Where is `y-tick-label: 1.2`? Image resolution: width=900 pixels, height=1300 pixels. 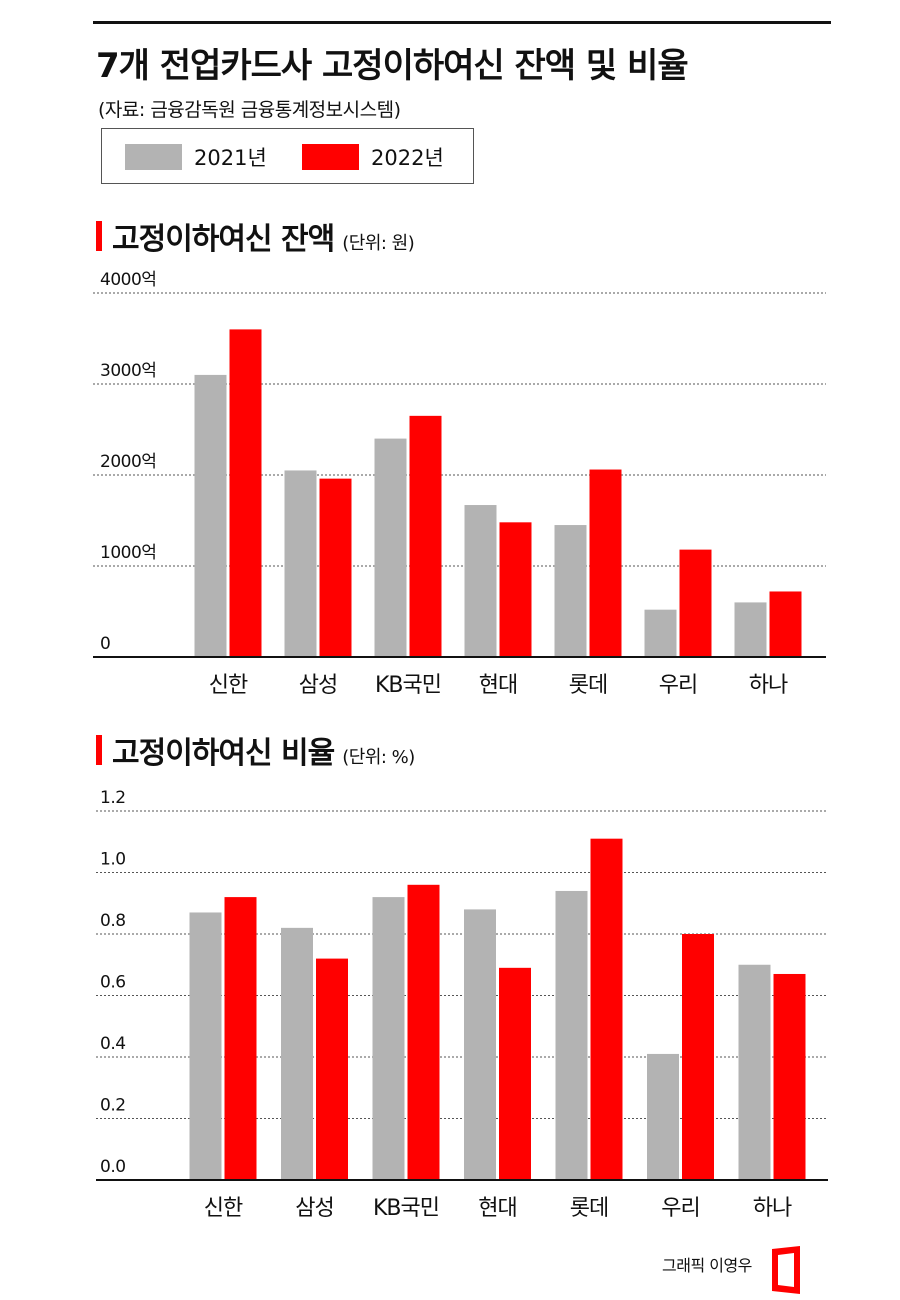
y-tick-label: 1.2 is located at coordinates (113, 798).